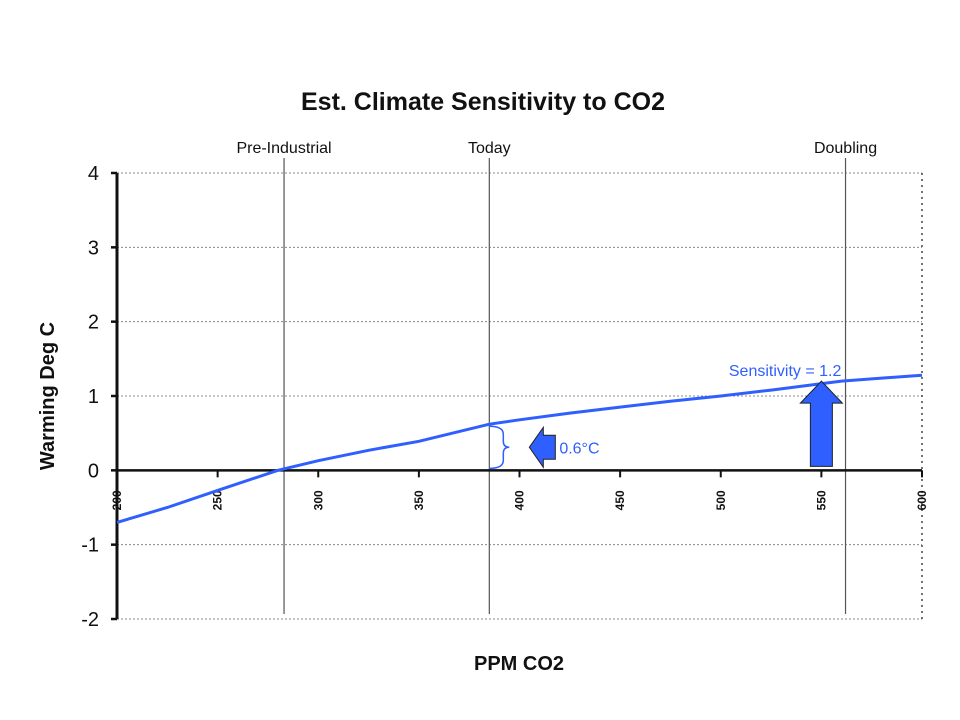 This screenshot has height=720, width=960. What do you see at coordinates (922, 500) in the screenshot?
I see `x-tick-label: 600` at bounding box center [922, 500].